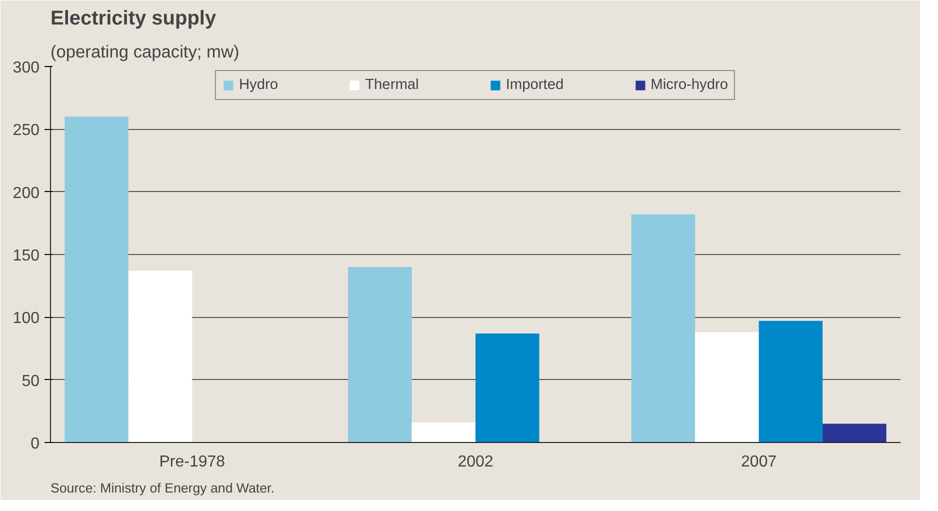 The height and width of the screenshot is (511, 938). I want to click on y-tick-label: 250, so click(26, 131).